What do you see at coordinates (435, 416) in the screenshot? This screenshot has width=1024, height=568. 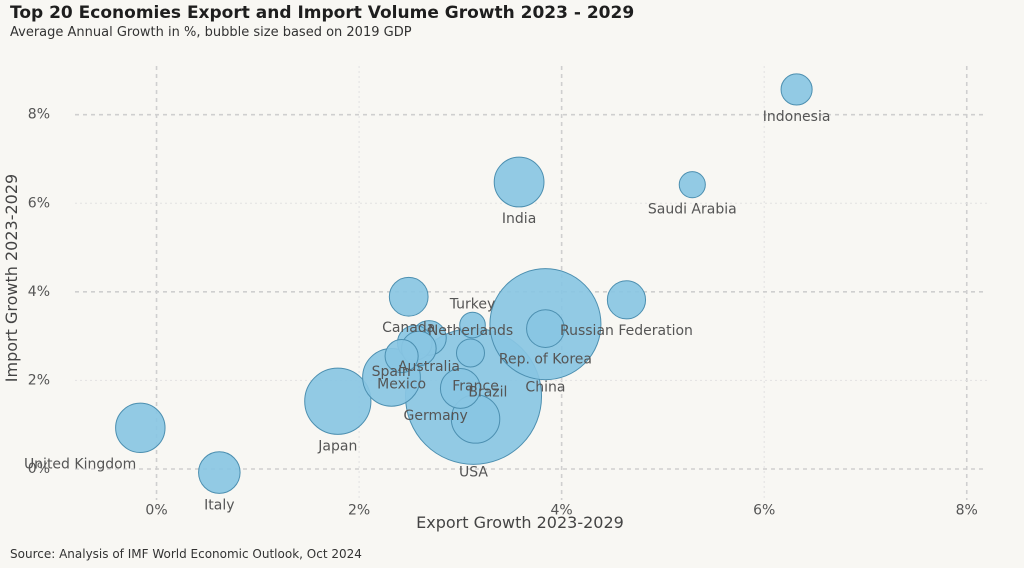 I see `label-germany: Germany` at bounding box center [435, 416].